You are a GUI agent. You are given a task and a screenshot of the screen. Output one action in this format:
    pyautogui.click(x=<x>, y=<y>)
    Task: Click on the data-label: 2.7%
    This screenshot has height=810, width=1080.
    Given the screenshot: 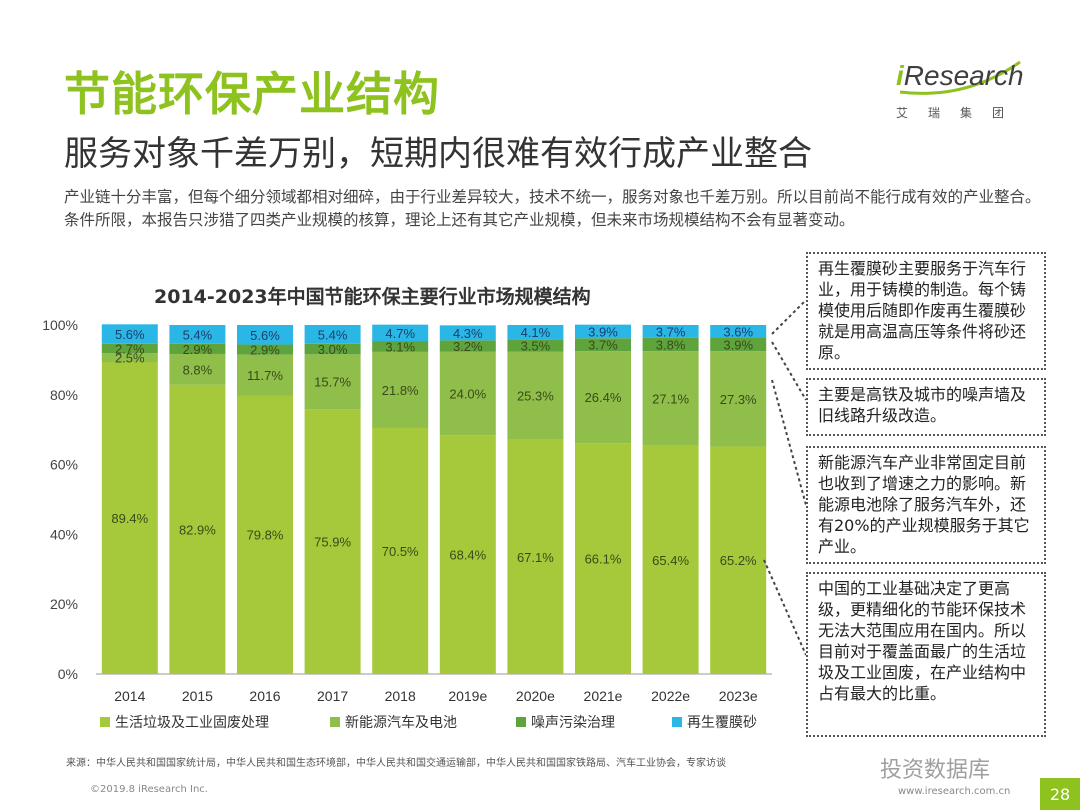 What is the action you would take?
    pyautogui.click(x=130, y=349)
    